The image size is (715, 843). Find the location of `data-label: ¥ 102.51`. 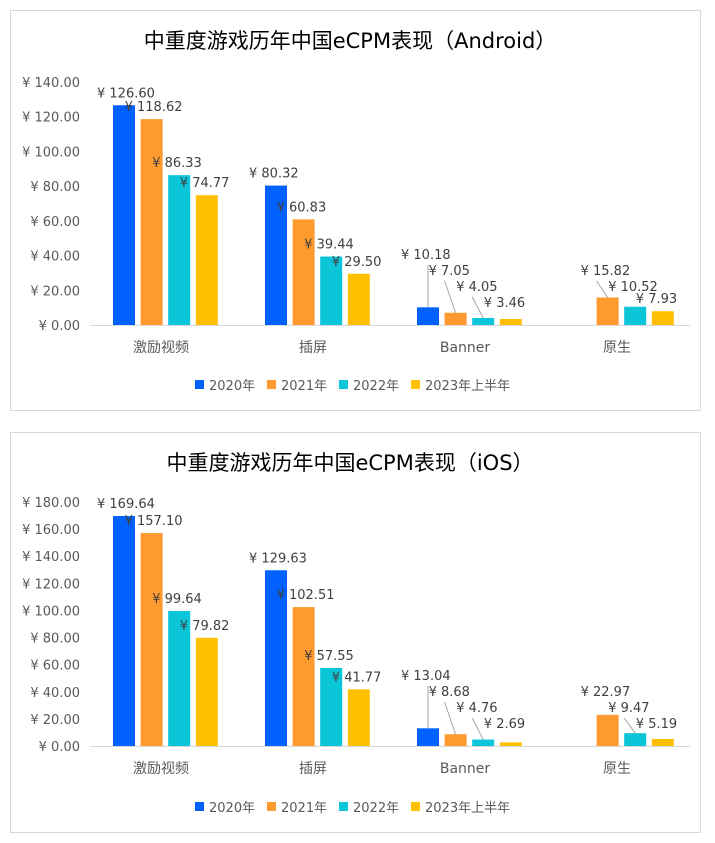

data-label: ¥ 102.51 is located at coordinates (306, 595).